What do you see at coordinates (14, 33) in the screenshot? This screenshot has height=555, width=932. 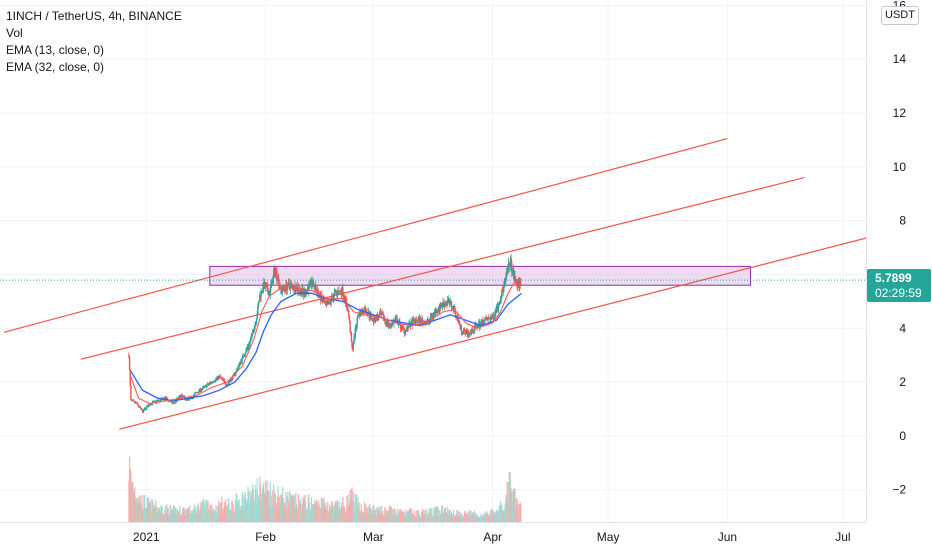 I see `volume-indicator-label: Vol` at bounding box center [14, 33].